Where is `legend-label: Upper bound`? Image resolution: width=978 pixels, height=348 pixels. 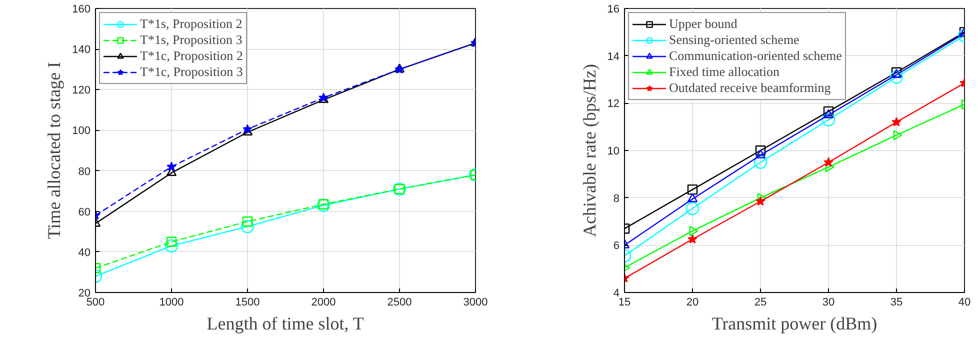
legend-label: Upper bound is located at coordinates (703, 24).